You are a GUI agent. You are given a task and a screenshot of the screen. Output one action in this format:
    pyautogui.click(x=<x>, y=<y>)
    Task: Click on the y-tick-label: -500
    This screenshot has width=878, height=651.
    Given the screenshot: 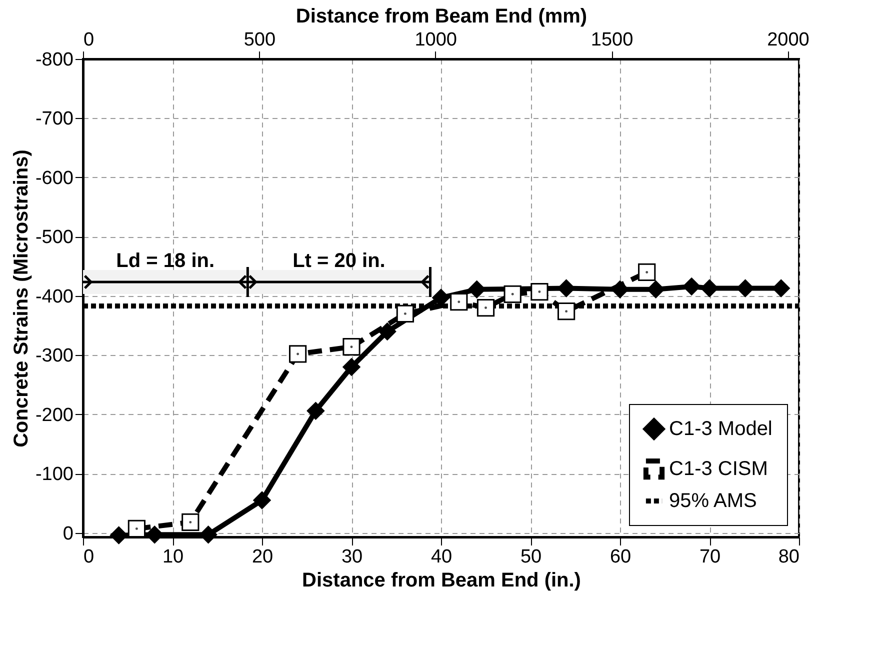 What is the action you would take?
    pyautogui.click(x=54, y=237)
    